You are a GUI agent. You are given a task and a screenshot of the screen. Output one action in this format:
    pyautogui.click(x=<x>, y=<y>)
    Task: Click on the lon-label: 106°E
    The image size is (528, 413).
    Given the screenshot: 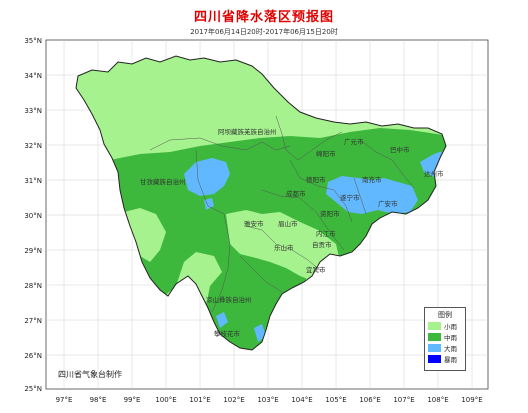 What is the action you would take?
    pyautogui.click(x=369, y=400)
    